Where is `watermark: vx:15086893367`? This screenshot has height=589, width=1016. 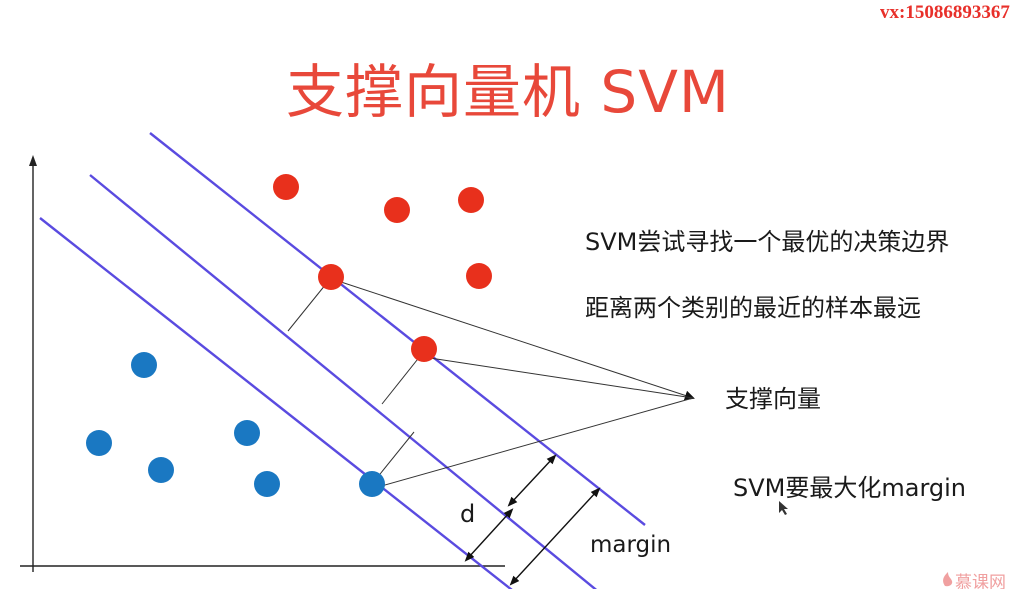 watermark: vx:15086893367 is located at coordinates (945, 12).